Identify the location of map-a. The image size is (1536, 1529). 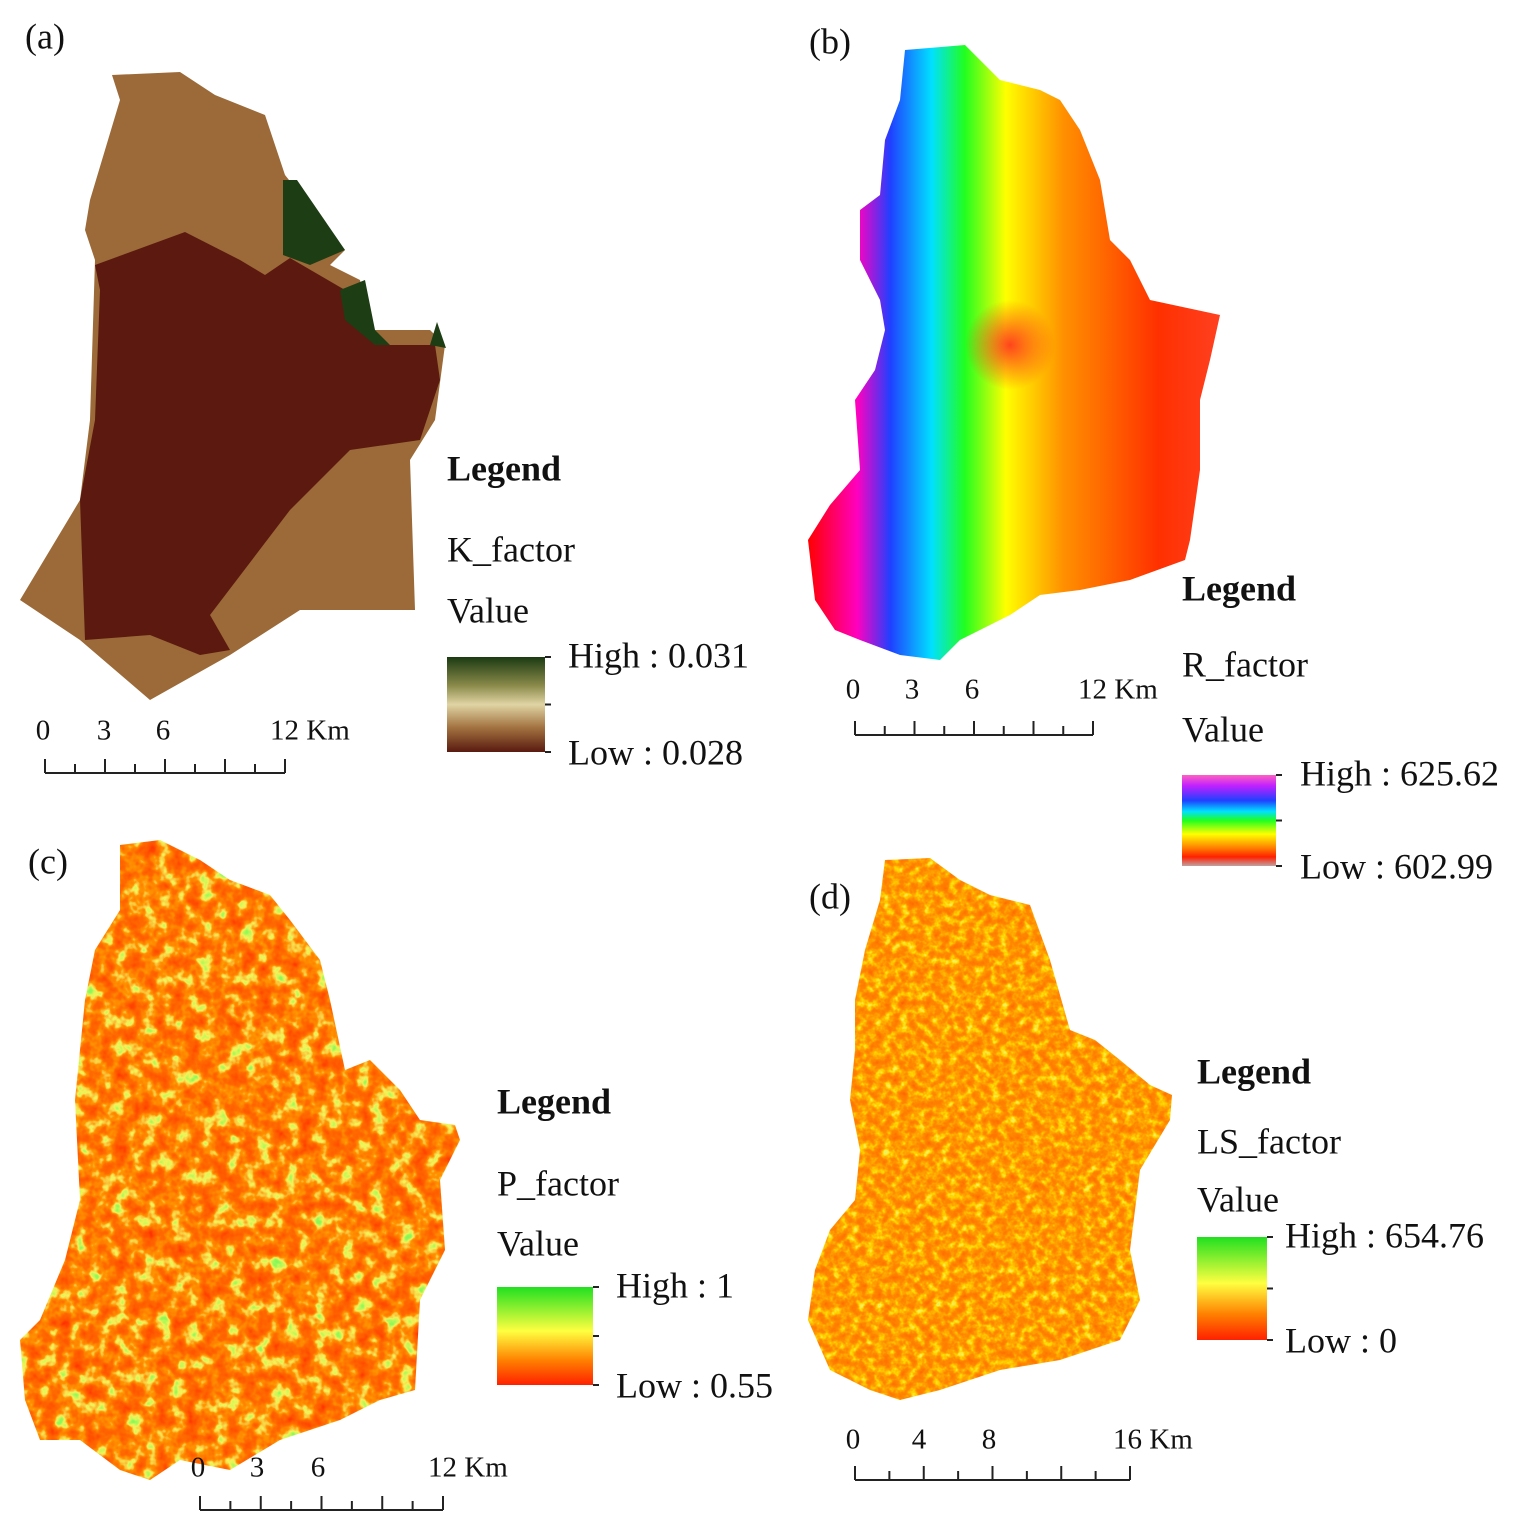
(233, 386).